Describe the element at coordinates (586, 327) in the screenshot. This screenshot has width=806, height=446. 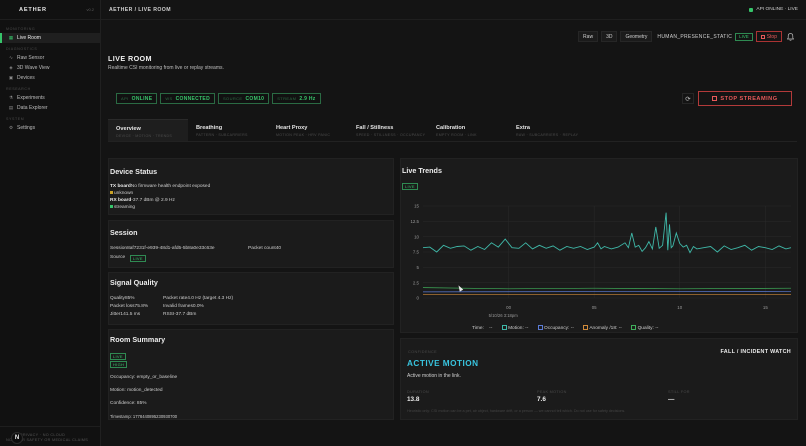
I see `legend-anomaly-swatch` at that location.